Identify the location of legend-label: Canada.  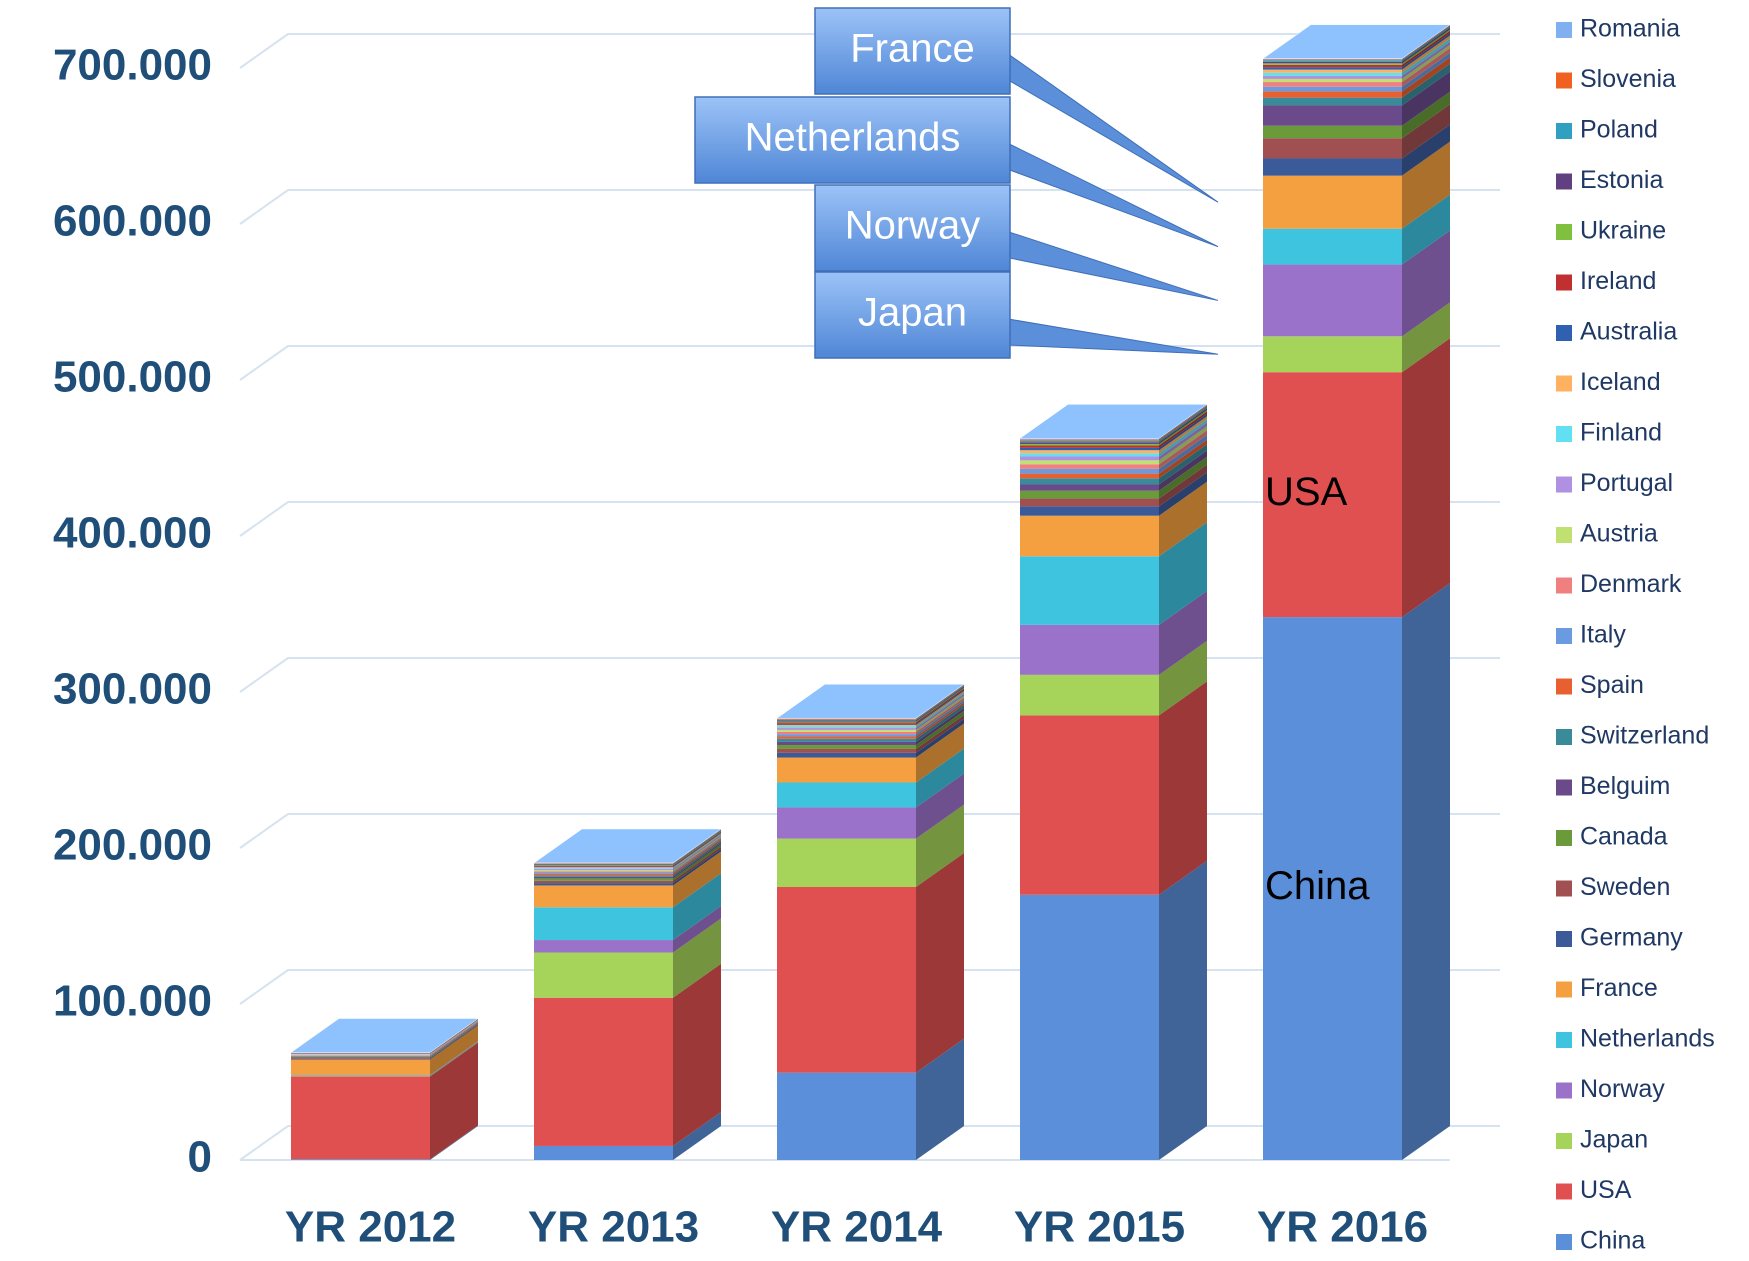
(1624, 837).